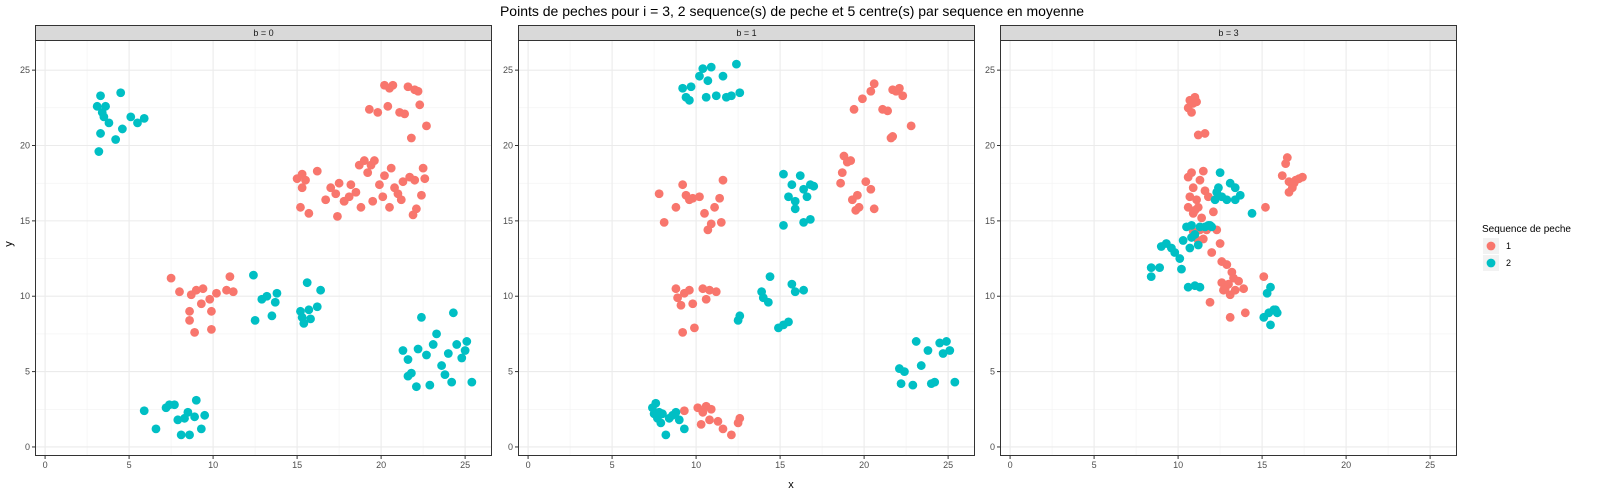  Describe the element at coordinates (1262, 465) in the screenshot. I see `x-tick-label: 15` at that location.